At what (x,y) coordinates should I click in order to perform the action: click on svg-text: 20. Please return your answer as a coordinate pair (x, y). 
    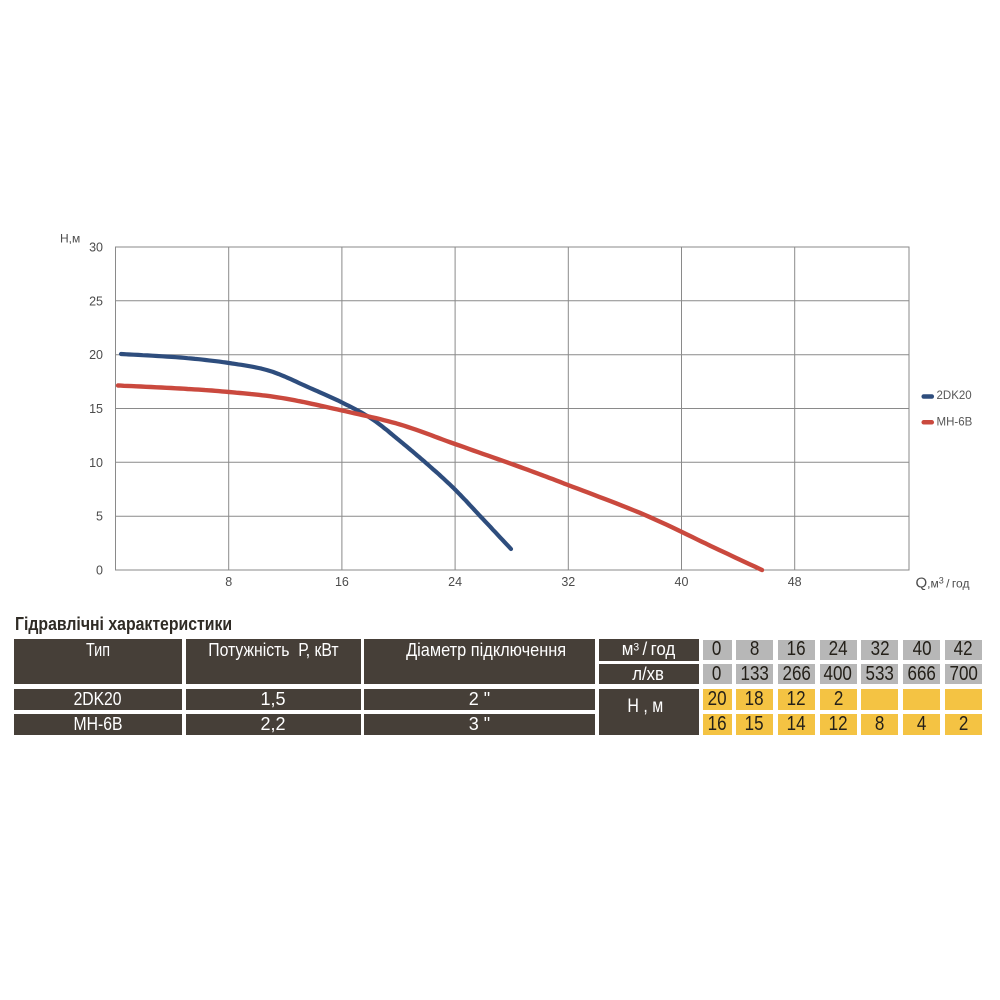
    Looking at the image, I should click on (96, 355).